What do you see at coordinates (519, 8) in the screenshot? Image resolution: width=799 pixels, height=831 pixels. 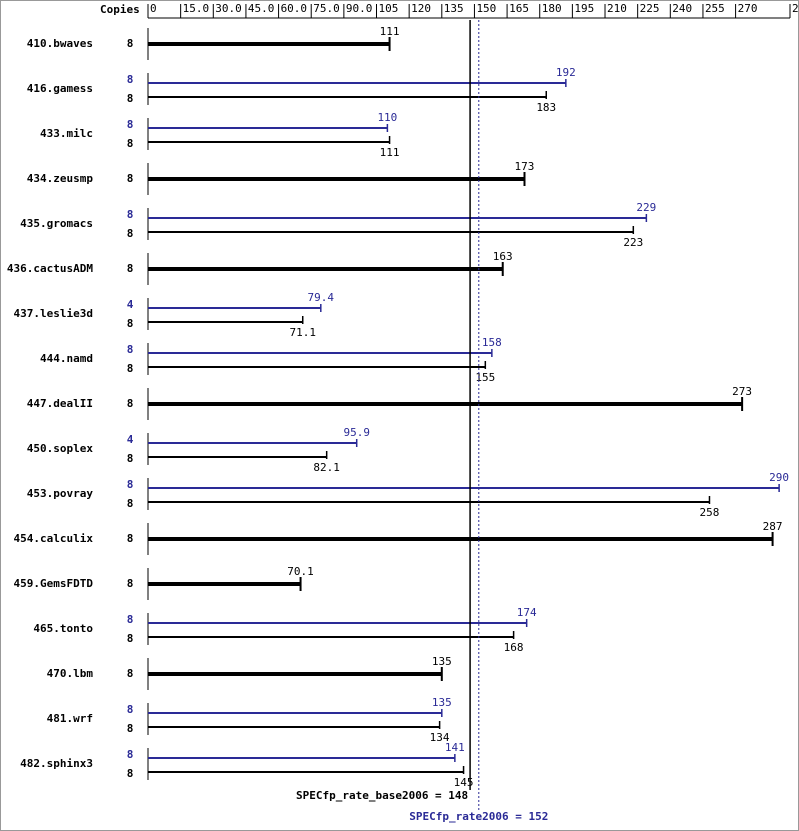 I see `x-tick-label: 165` at bounding box center [519, 8].